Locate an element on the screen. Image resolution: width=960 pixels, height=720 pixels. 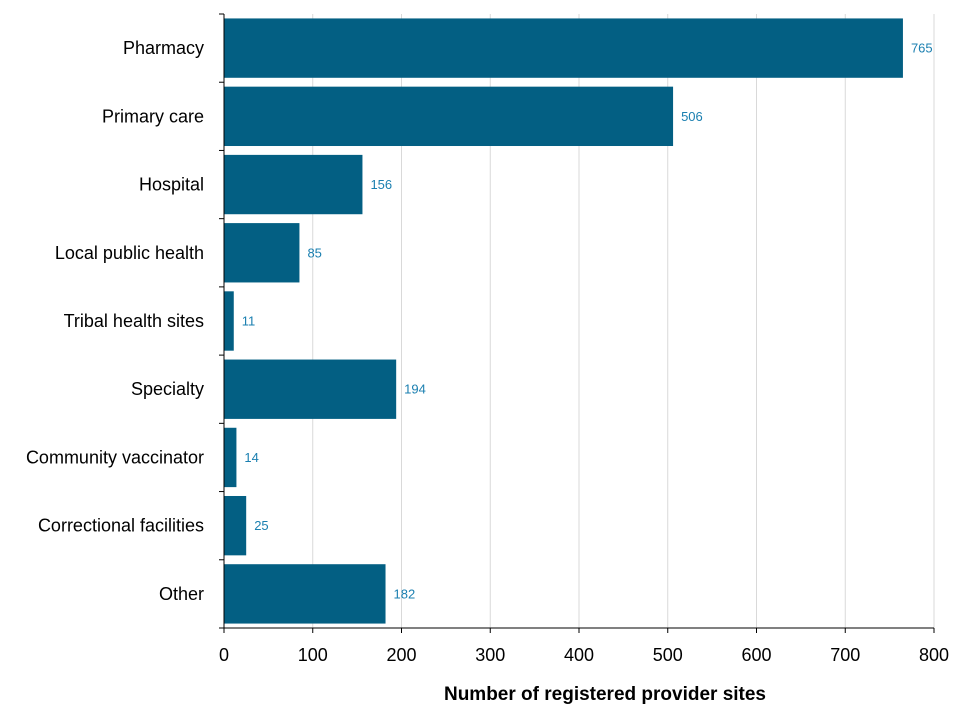
x-axis-title: Number of registered provider sites is located at coordinates (605, 694).